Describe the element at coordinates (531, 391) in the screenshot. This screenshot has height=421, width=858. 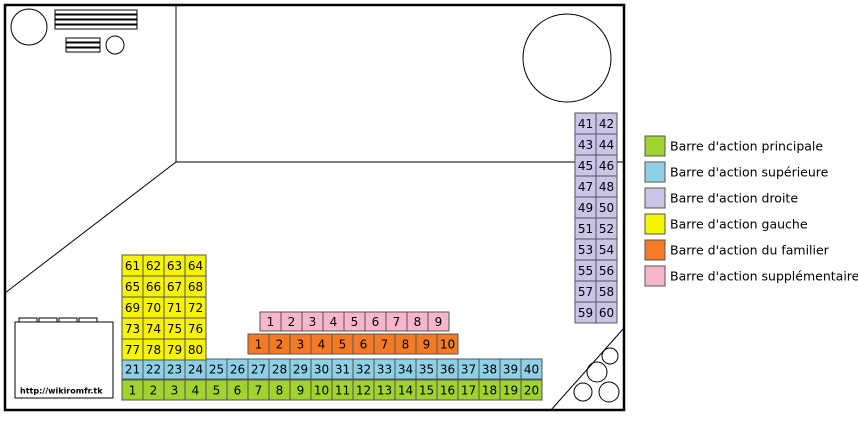
I see `button-number: 20` at that location.